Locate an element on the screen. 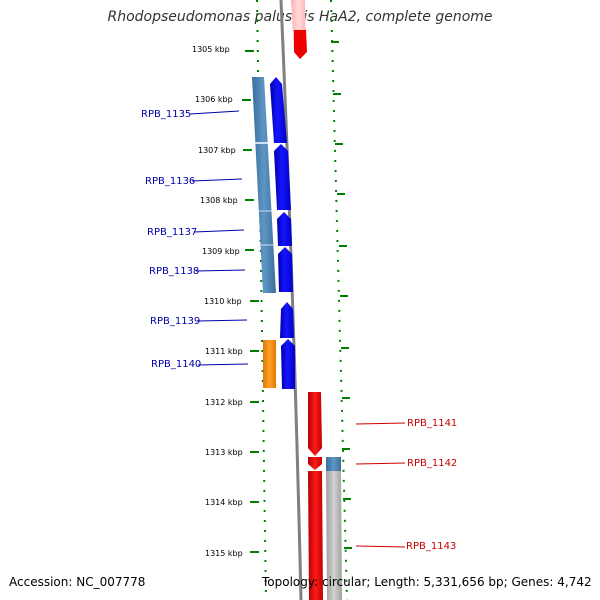 The width and height of the screenshot is (600, 600). gene-label-left: RPB_1136 is located at coordinates (170, 181).